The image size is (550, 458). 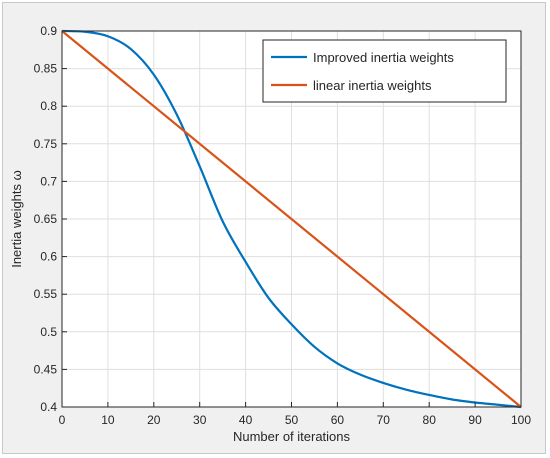 What do you see at coordinates (383, 57) in the screenshot?
I see `legend-label-improved: Improved inertia weights` at bounding box center [383, 57].